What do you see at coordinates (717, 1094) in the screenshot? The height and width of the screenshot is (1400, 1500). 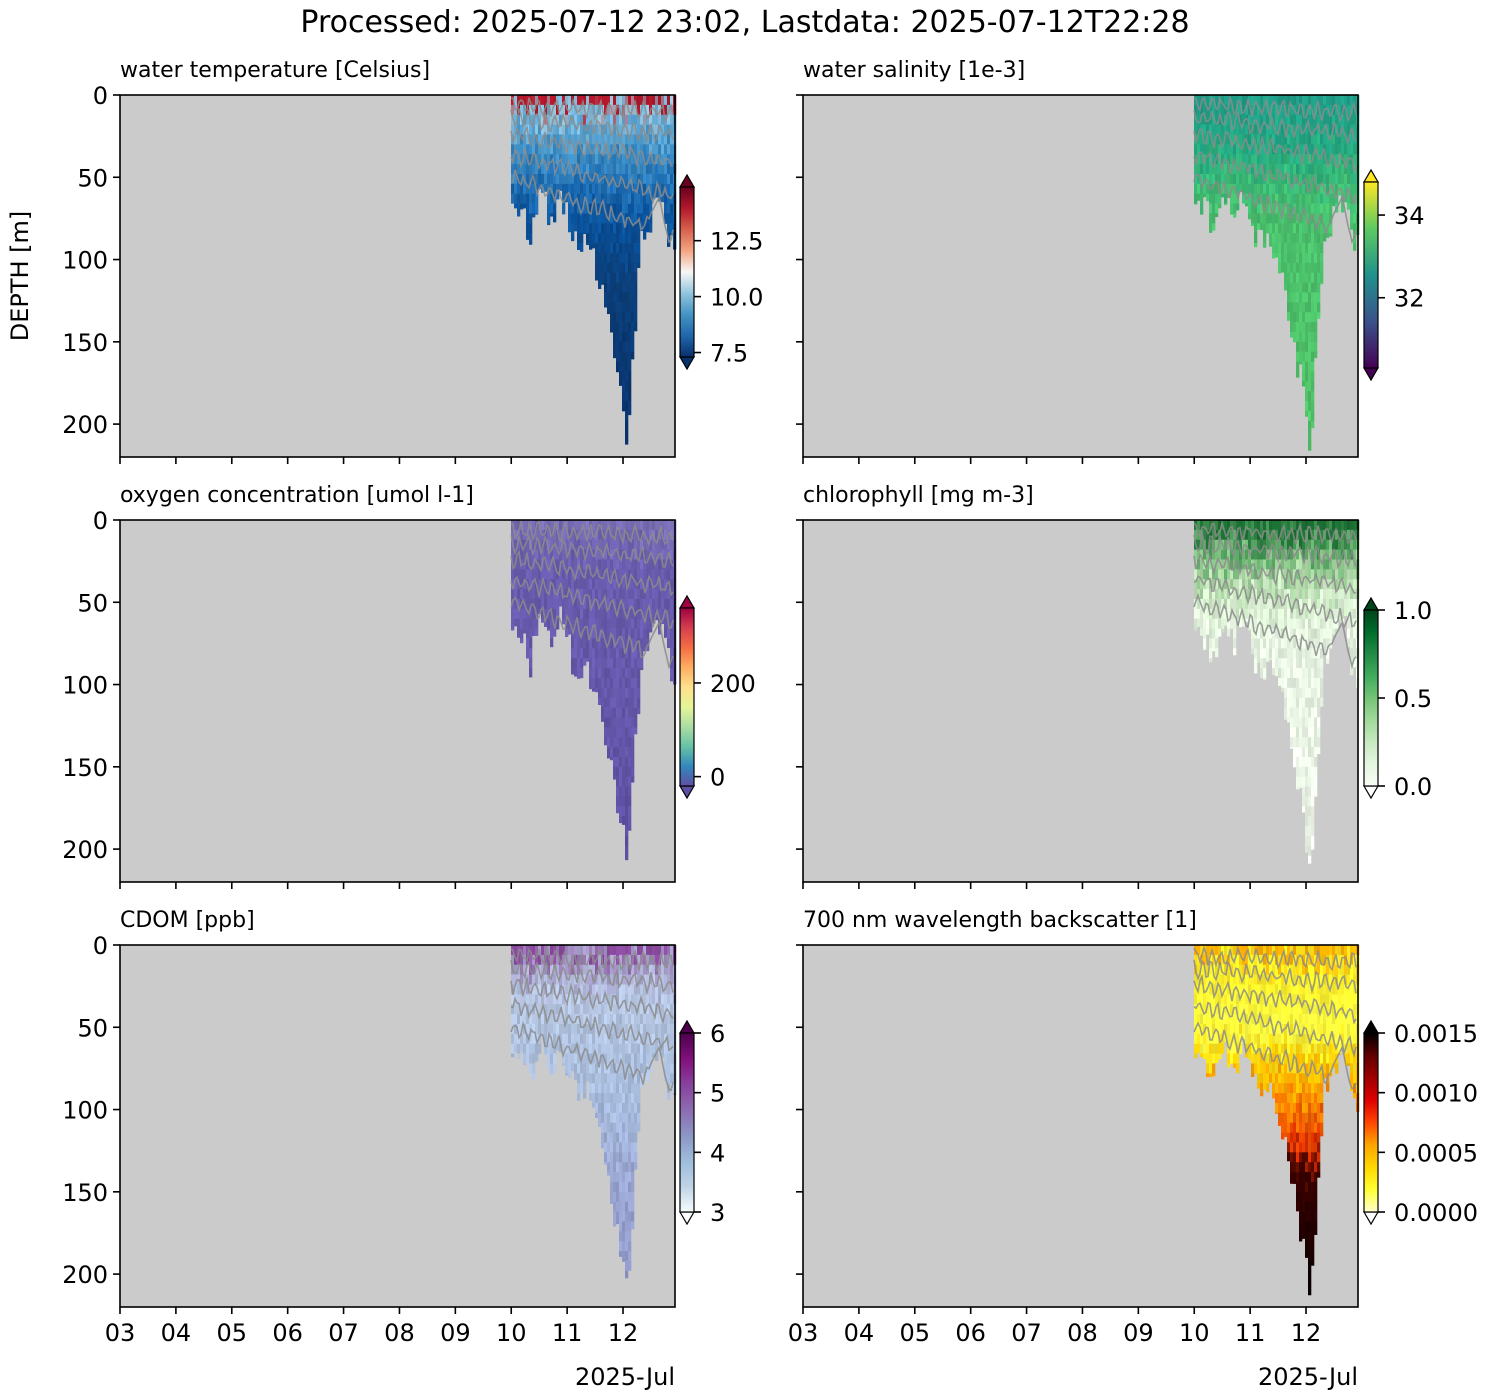 I see `colorbar-tick-label: 5` at bounding box center [717, 1094].